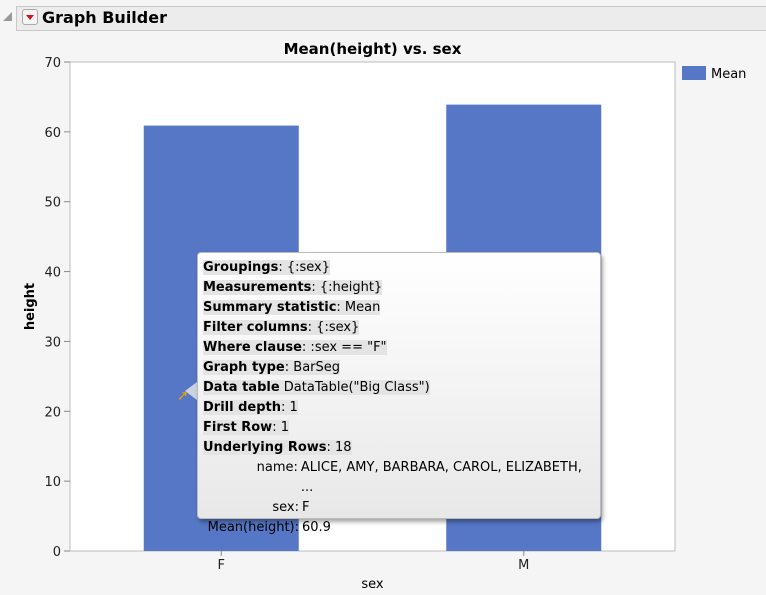 The height and width of the screenshot is (595, 766). What do you see at coordinates (312, 367) in the screenshot?
I see `tooltip-value: : BarSeg` at bounding box center [312, 367].